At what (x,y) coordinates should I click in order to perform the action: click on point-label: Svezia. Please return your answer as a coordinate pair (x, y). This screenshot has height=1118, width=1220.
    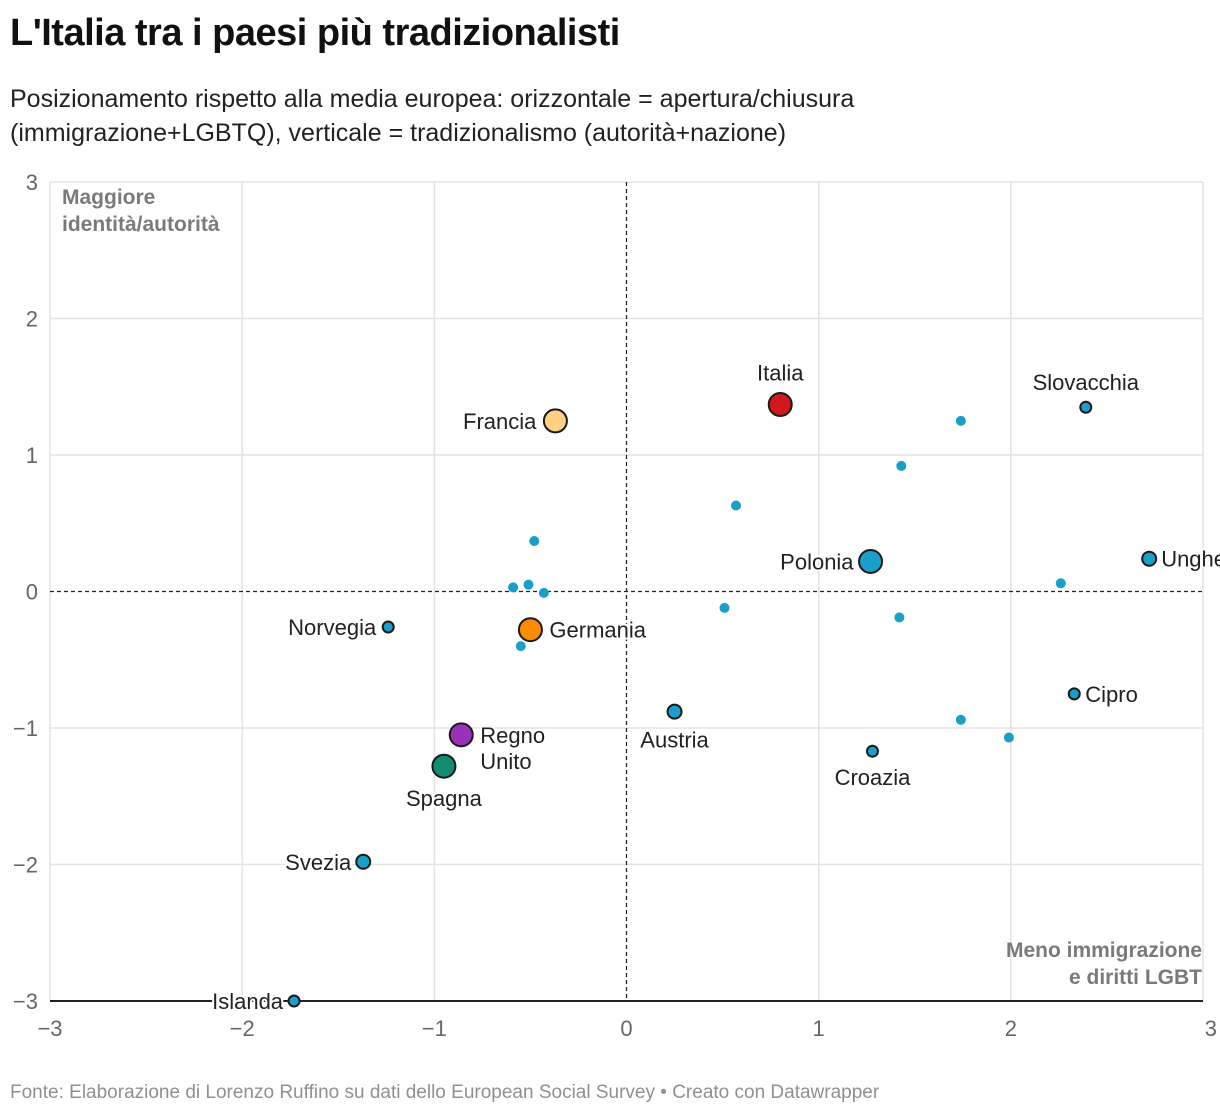
    Looking at the image, I should click on (318, 862).